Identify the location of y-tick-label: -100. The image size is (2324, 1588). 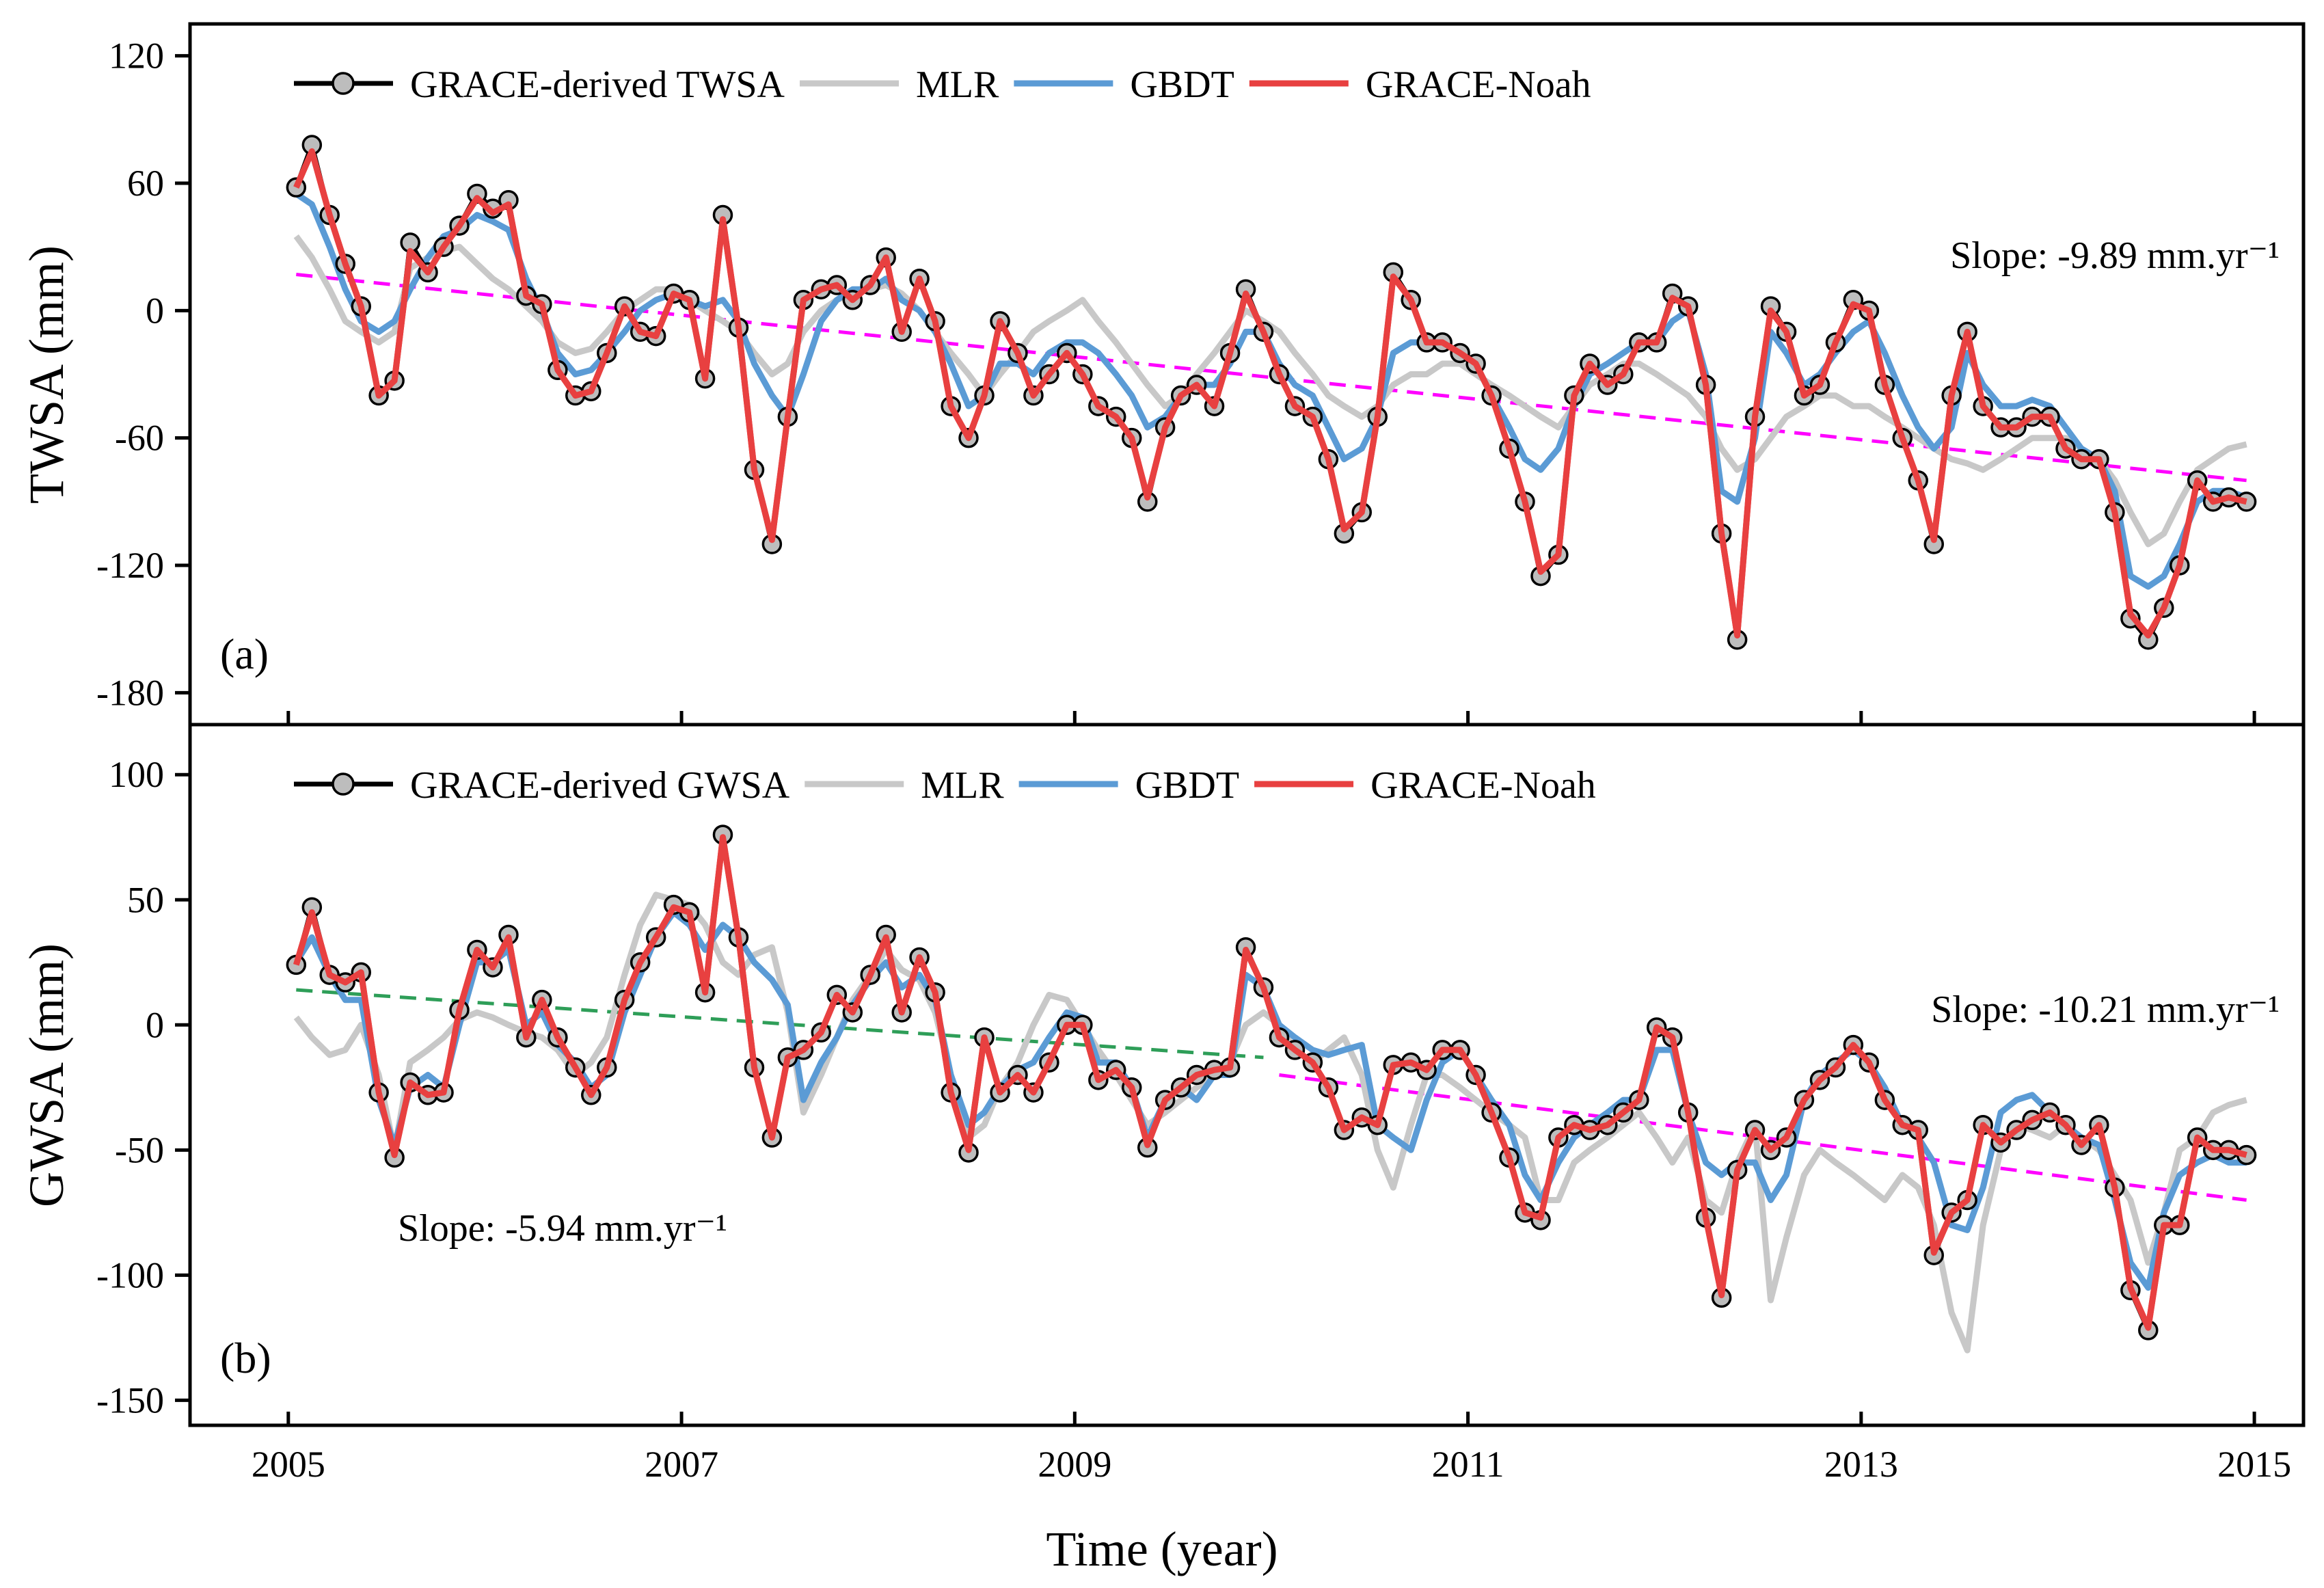
(130, 1274).